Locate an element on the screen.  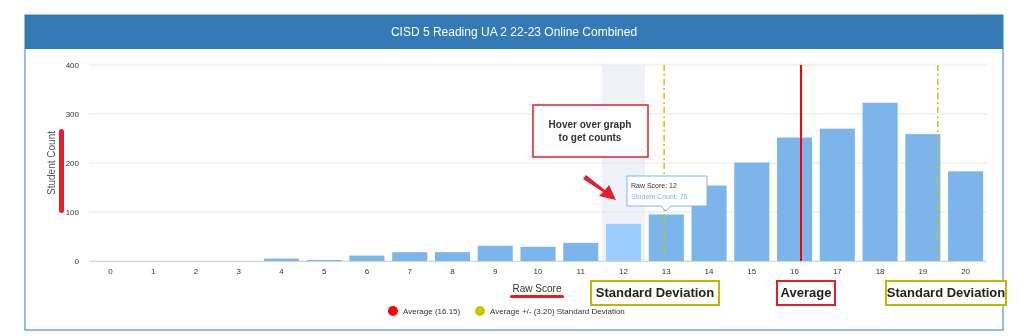
y-tick-label: 300 is located at coordinates (72, 114).